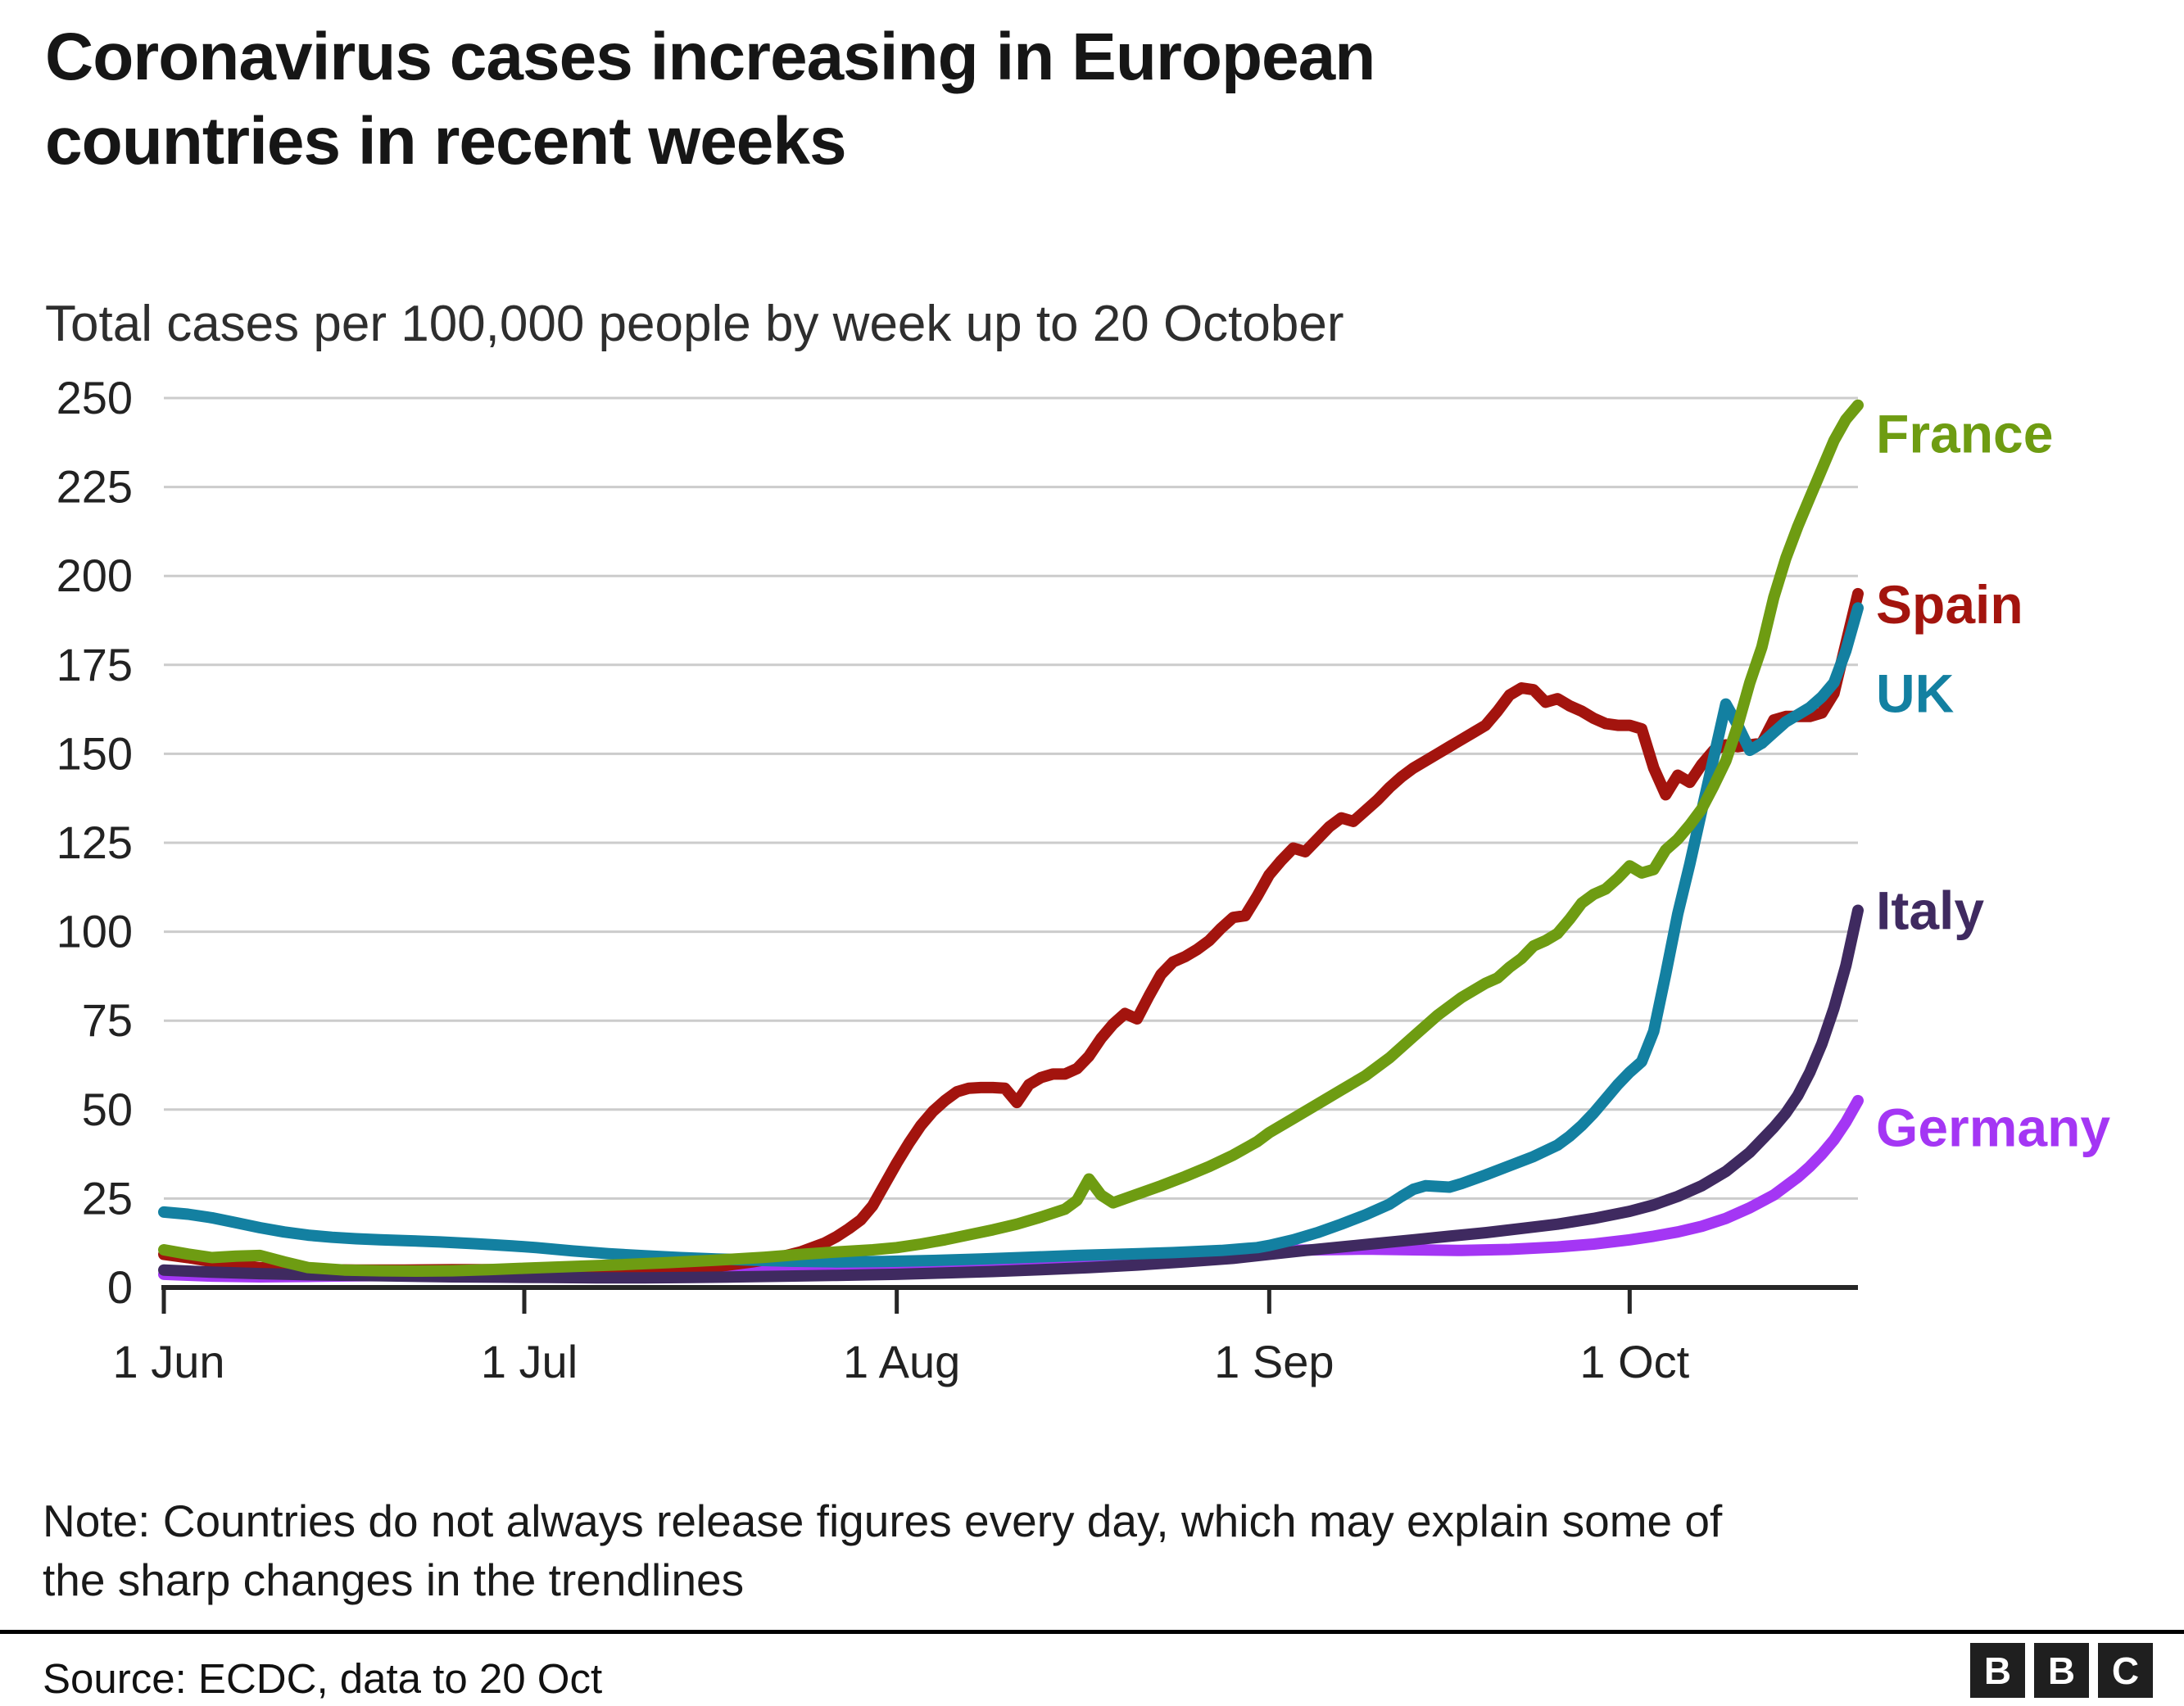  Describe the element at coordinates (1274, 1361) in the screenshot. I see `x-axis-label-1-Sep: 1 Sep` at that location.